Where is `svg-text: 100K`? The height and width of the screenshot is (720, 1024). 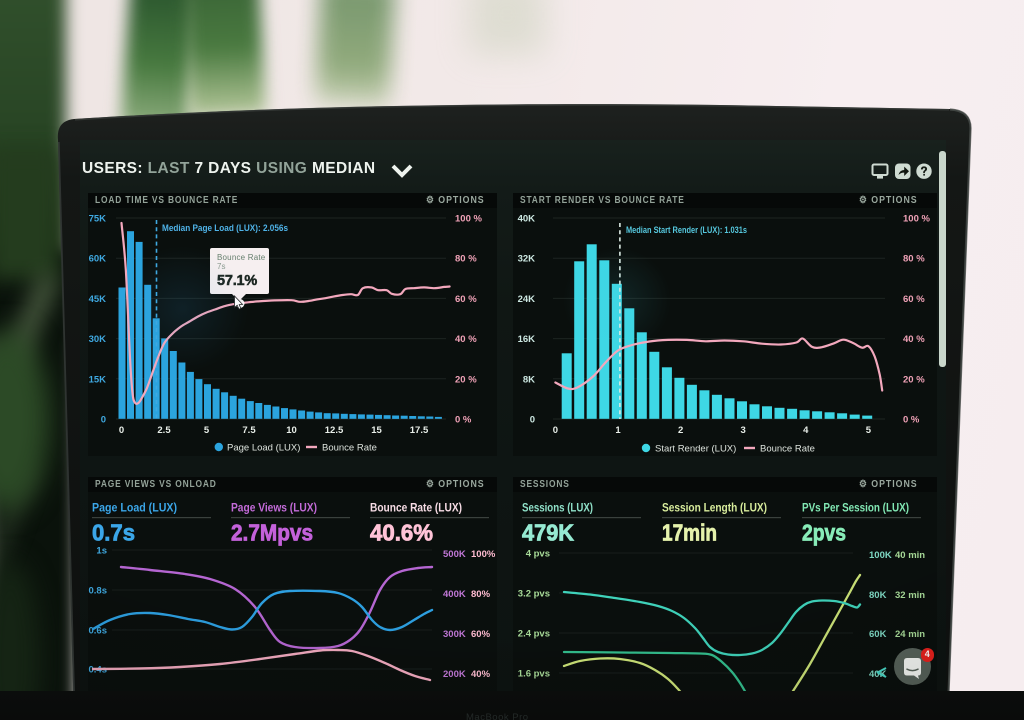
svg-text: 100K is located at coordinates (880, 555).